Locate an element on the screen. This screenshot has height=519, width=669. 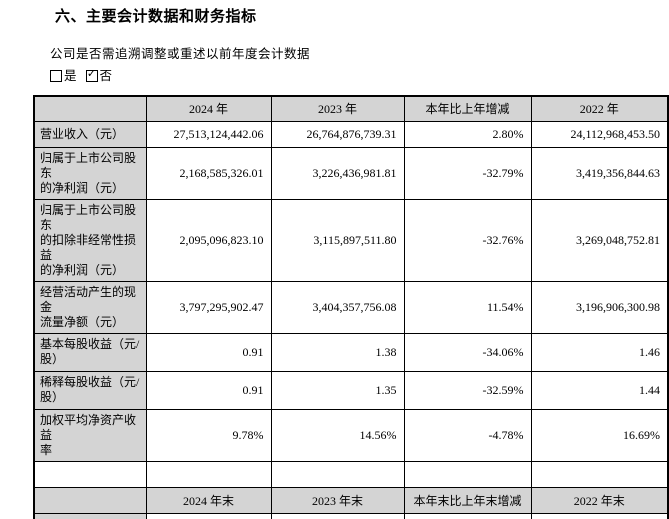
cell-2024: 3,797,295,902.47 is located at coordinates (208, 307).